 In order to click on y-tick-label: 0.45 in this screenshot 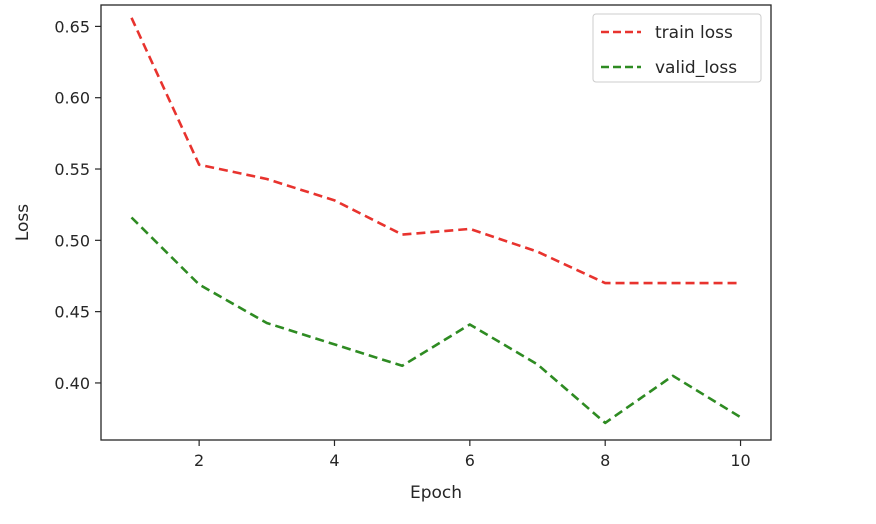, I will do `click(72, 312)`.